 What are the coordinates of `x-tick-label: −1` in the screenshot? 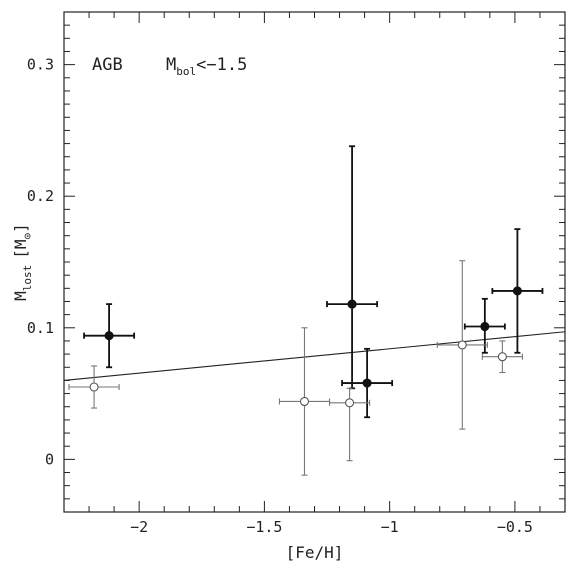 It's located at (390, 527).